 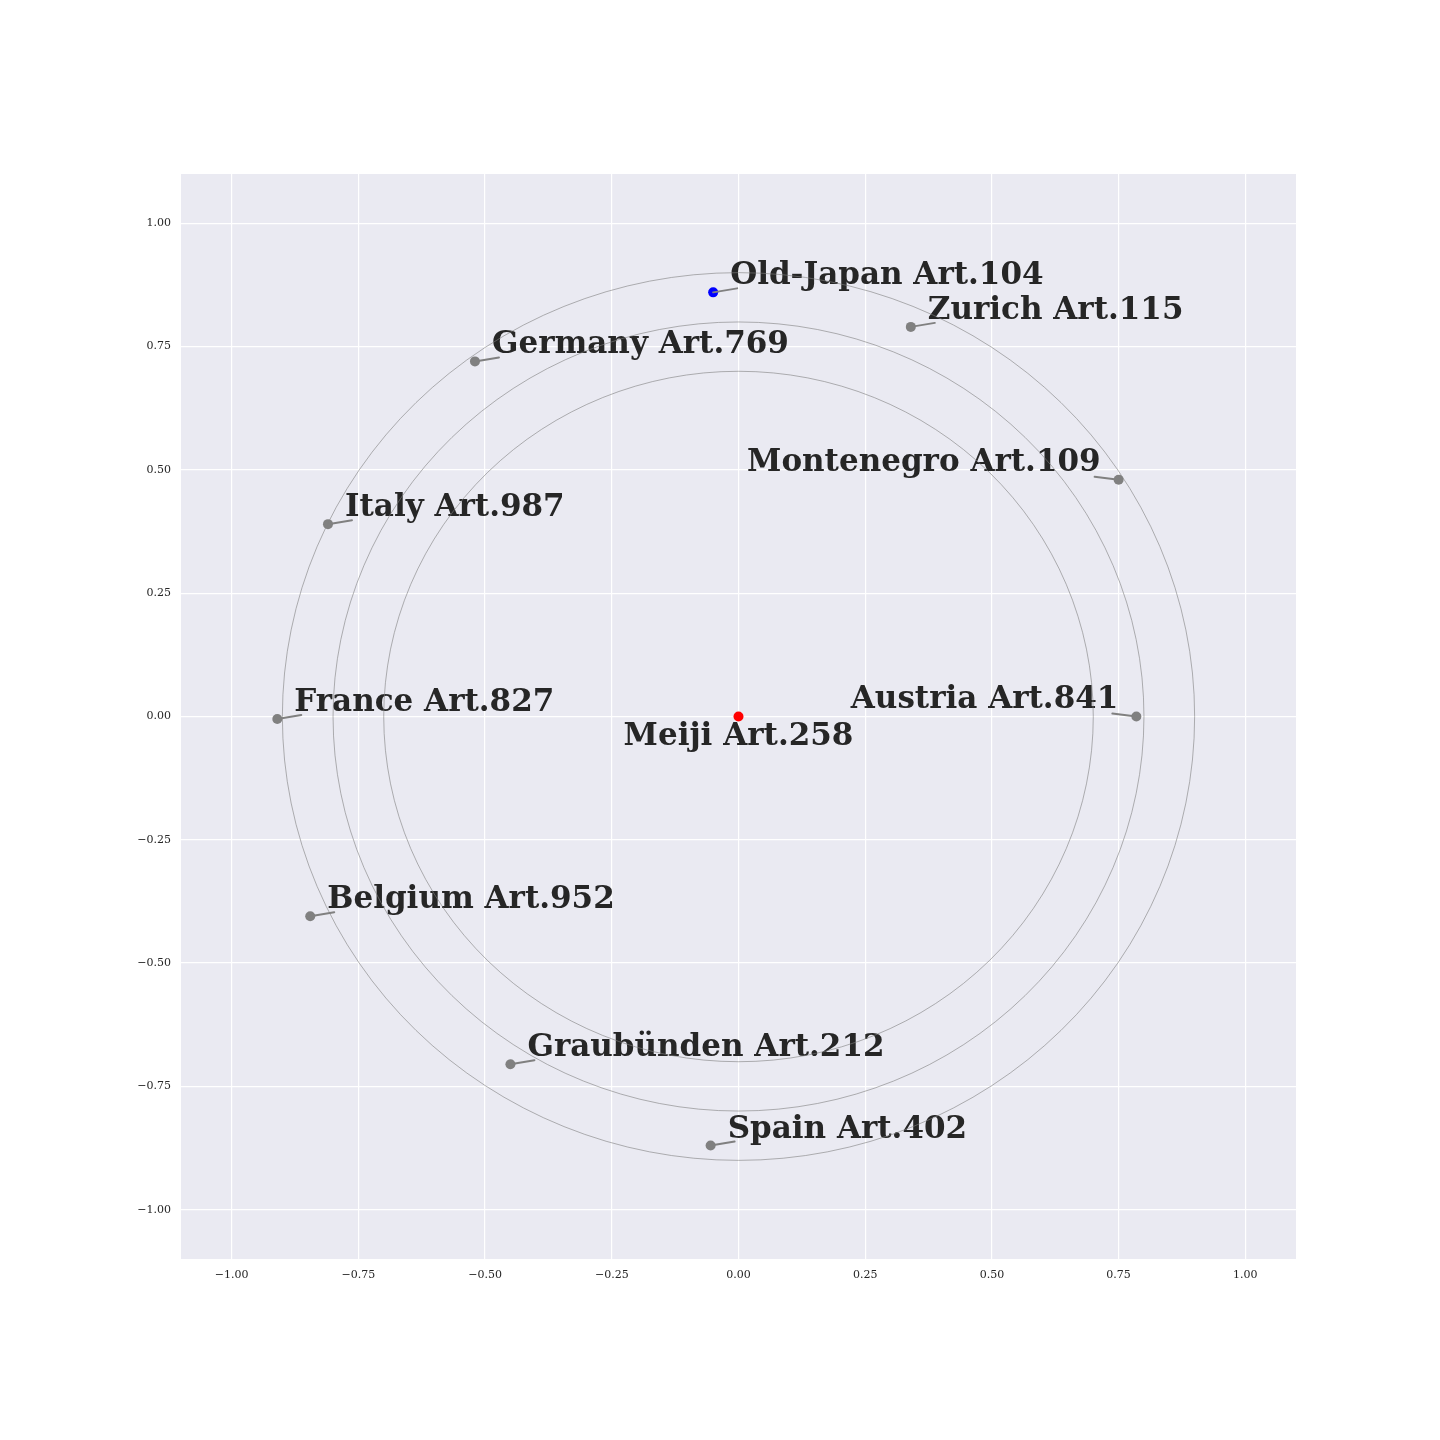 I want to click on y-tick-label: 0.75, so click(x=158, y=346).